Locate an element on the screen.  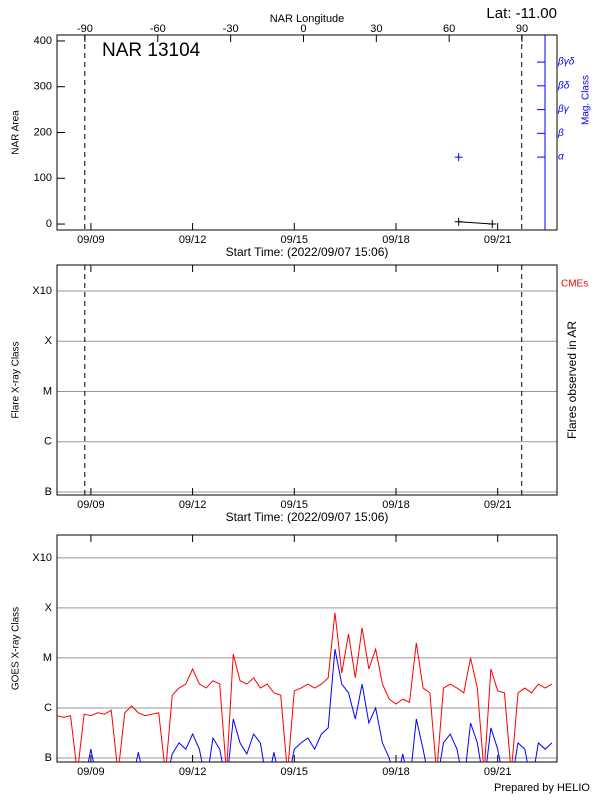
y2-tick-label: βδ is located at coordinates (563, 85).